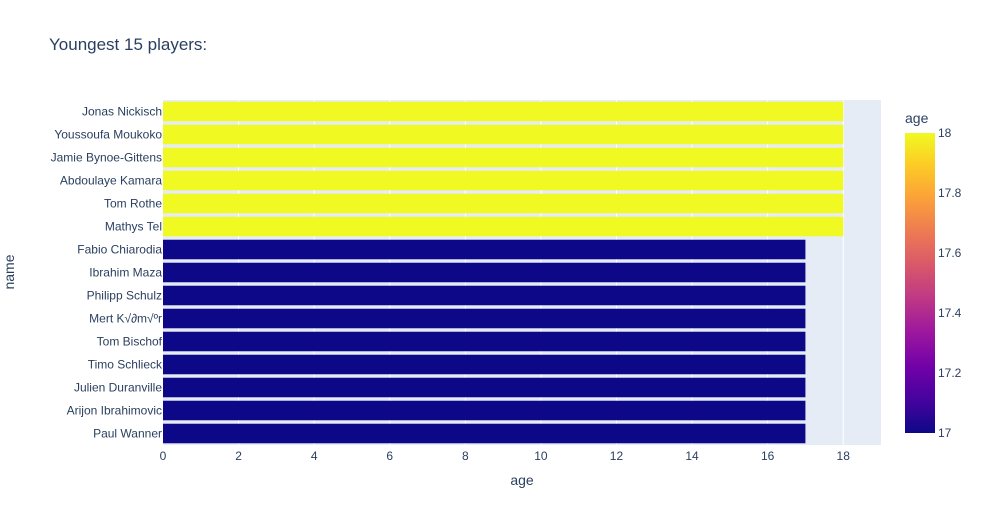 This screenshot has width=985, height=525. I want to click on x-tick-label: 6, so click(389, 456).